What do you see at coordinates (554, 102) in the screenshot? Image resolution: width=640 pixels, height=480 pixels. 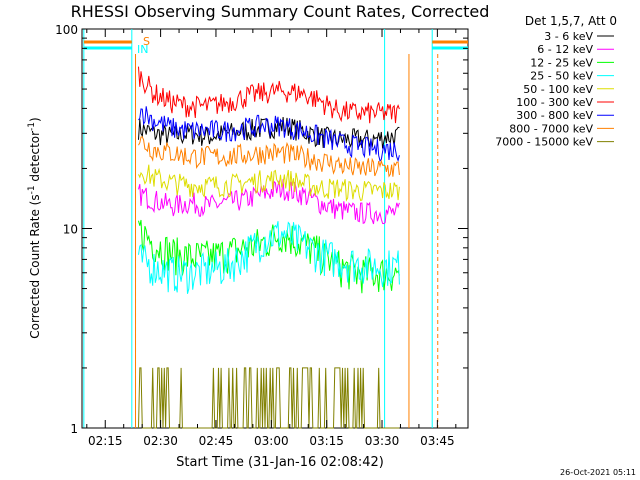 I see `legend-entry-label: 100 - 300 keV` at bounding box center [554, 102].